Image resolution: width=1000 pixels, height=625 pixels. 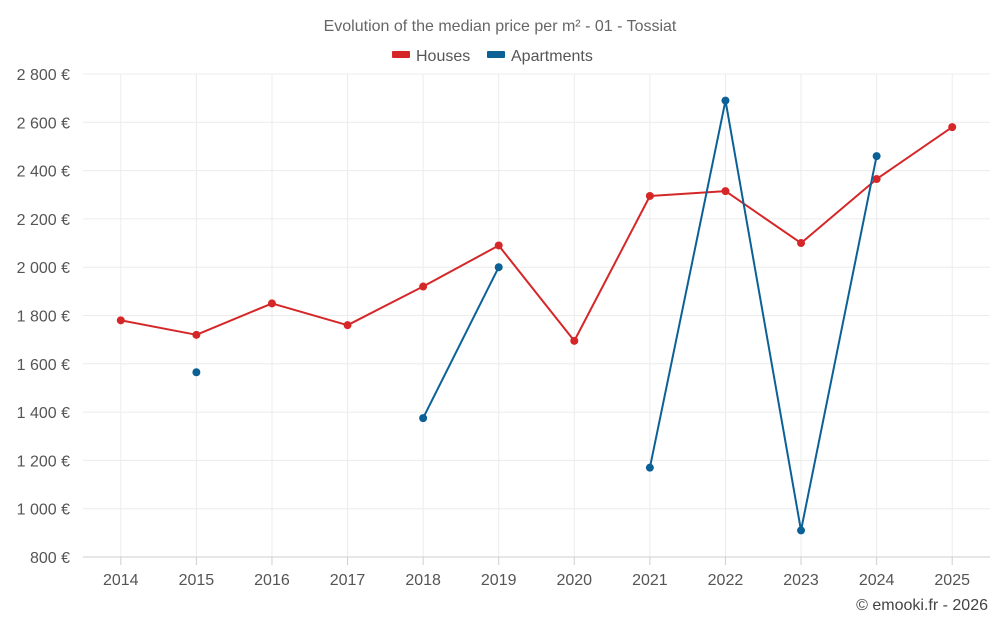 What do you see at coordinates (876, 156) in the screenshot?
I see `data-point-apartments-2024` at bounding box center [876, 156].